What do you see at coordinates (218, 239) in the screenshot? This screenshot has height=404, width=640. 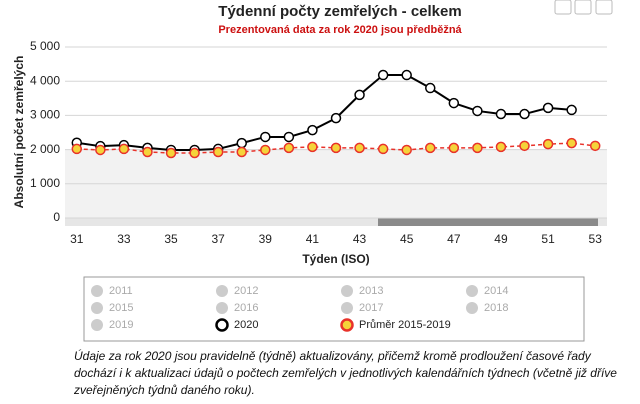 I see `x-tick-label: 37` at bounding box center [218, 239].